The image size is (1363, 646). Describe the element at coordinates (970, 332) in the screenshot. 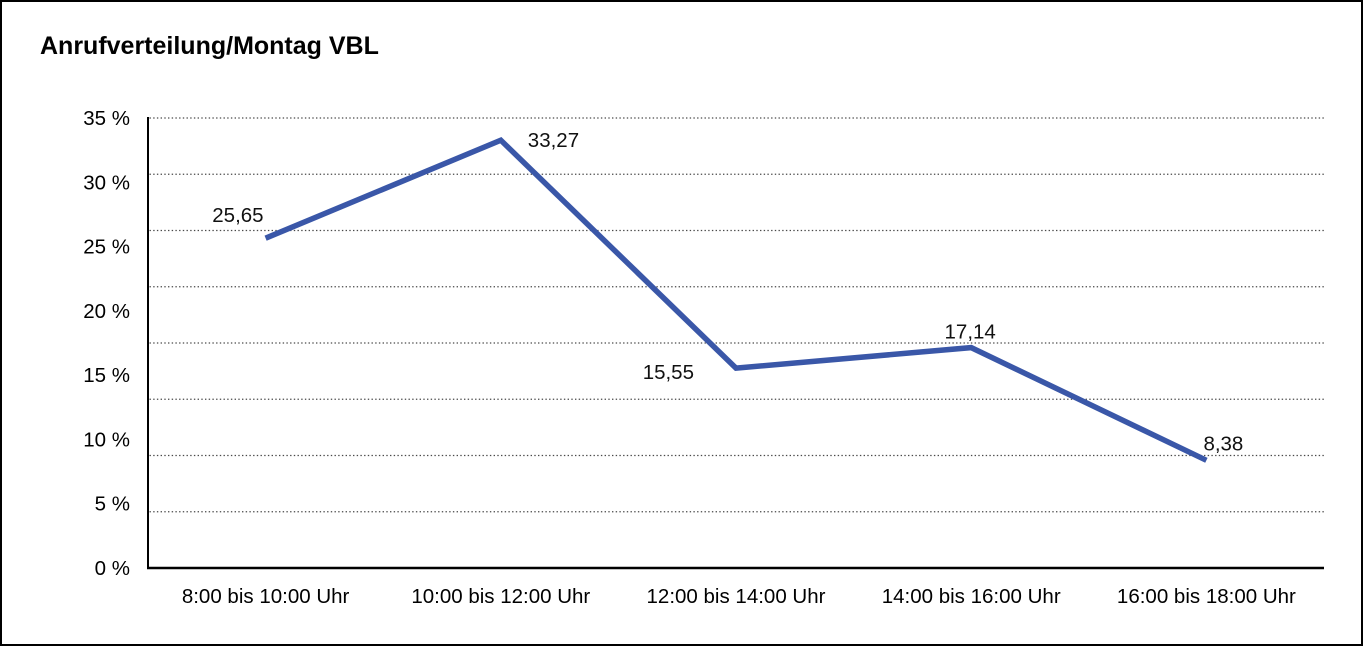

I see `value-label: 17,14` at that location.